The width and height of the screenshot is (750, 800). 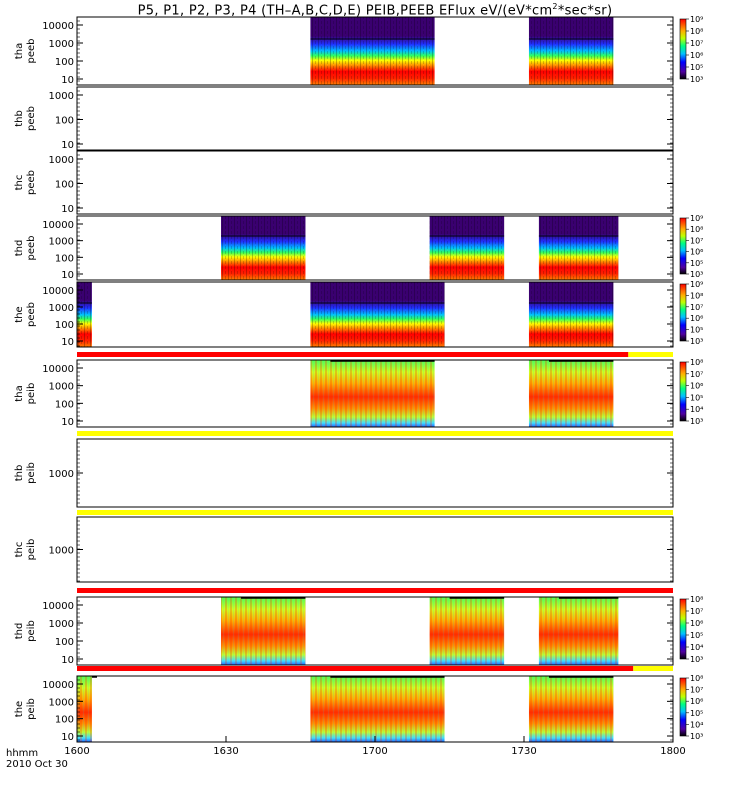 I want to click on panel-thd-peeb, so click(x=382, y=248).